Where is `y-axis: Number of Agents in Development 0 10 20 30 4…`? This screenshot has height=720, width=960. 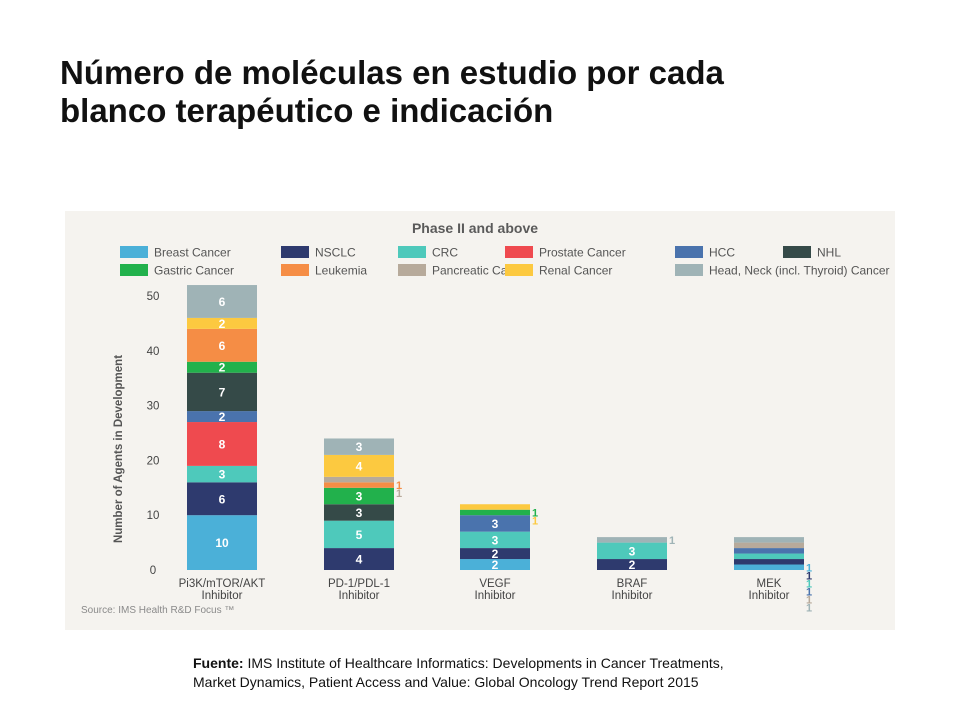
y-axis: Number of Agents in Development 0 10 20 30 4… is located at coordinates (136, 434).